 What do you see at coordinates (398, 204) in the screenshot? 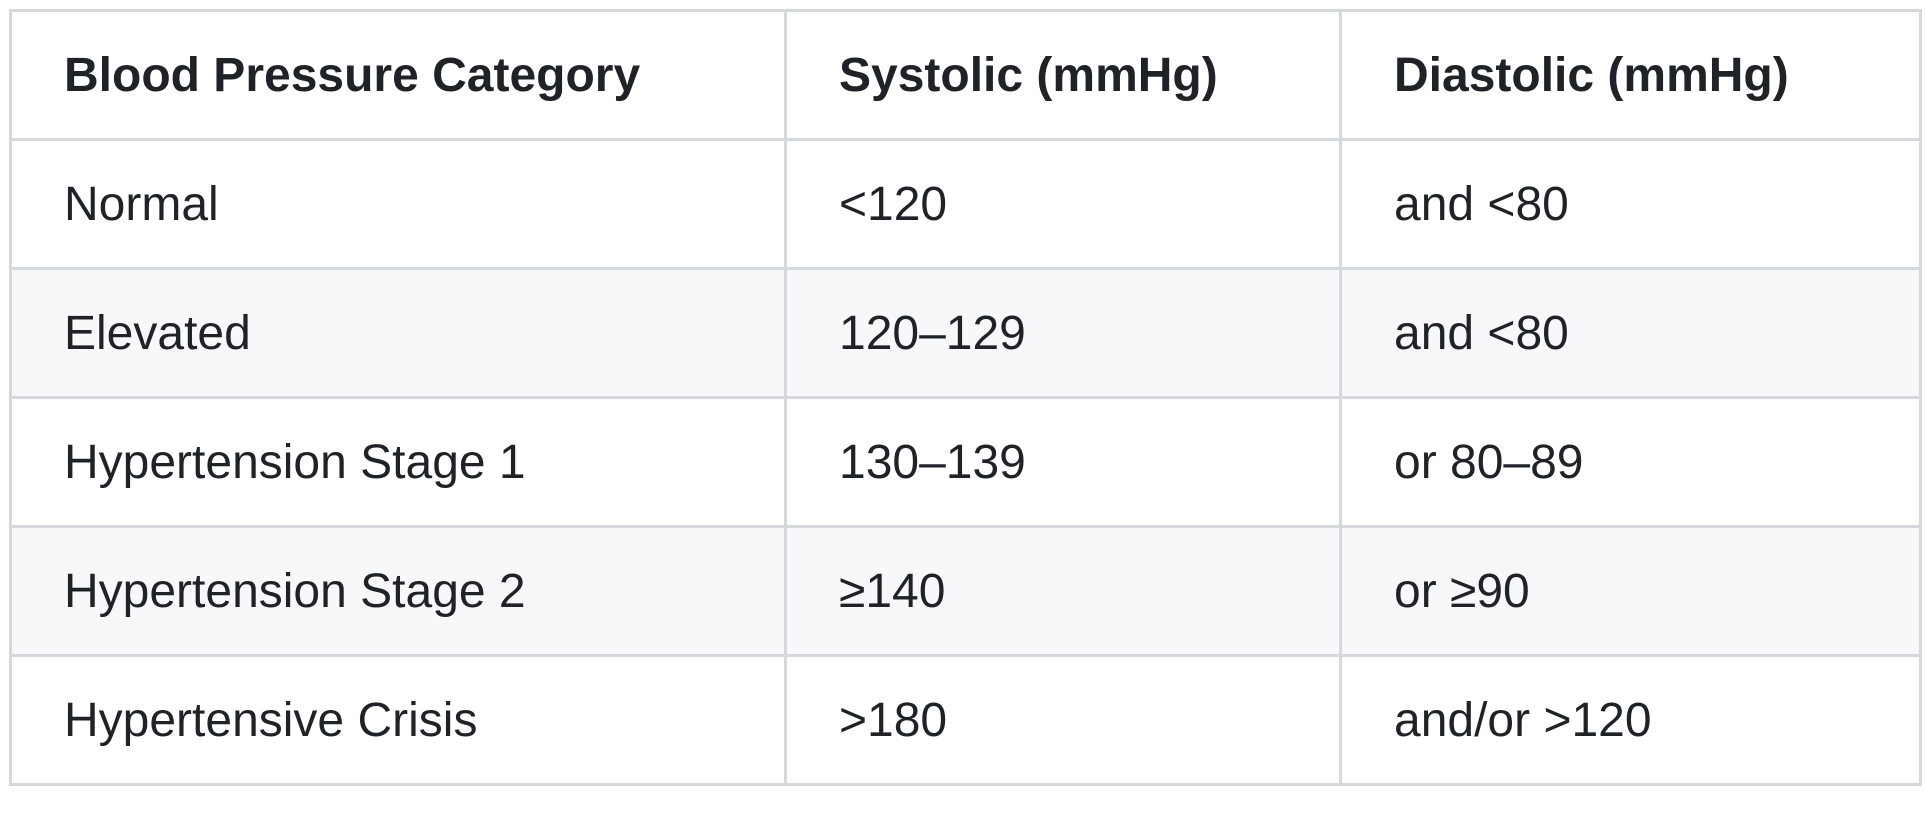
I see `table-cell: Normal` at bounding box center [398, 204].